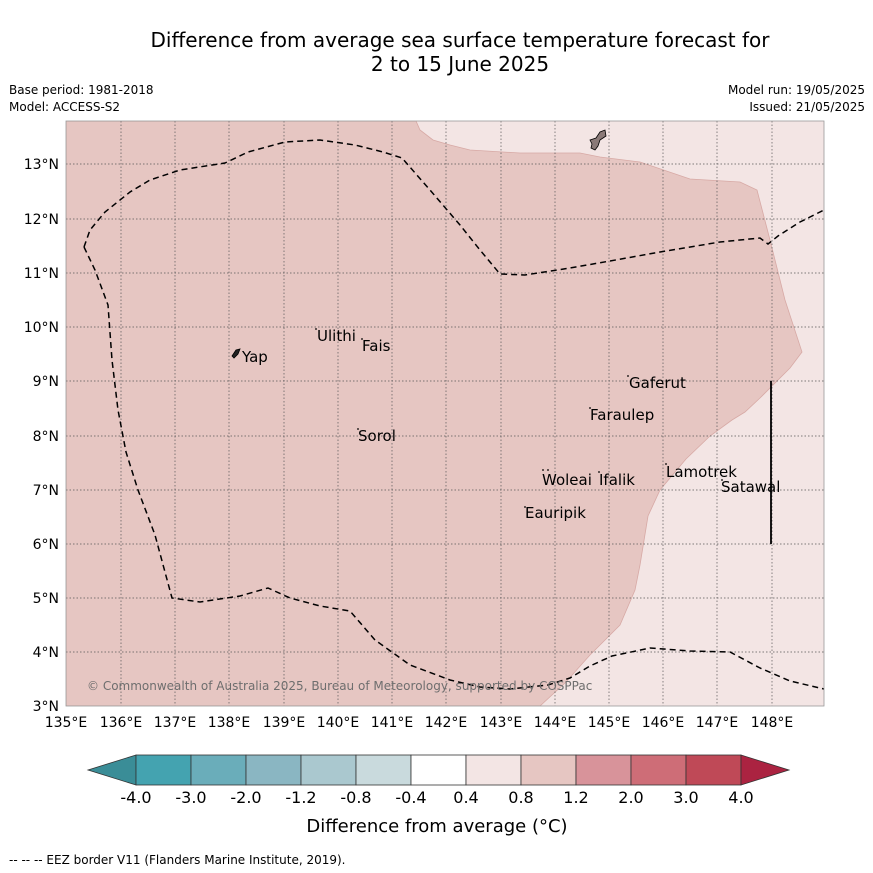 The height and width of the screenshot is (873, 873). What do you see at coordinates (519, 418) in the screenshot?
I see `atoll-dots` at bounding box center [519, 418].